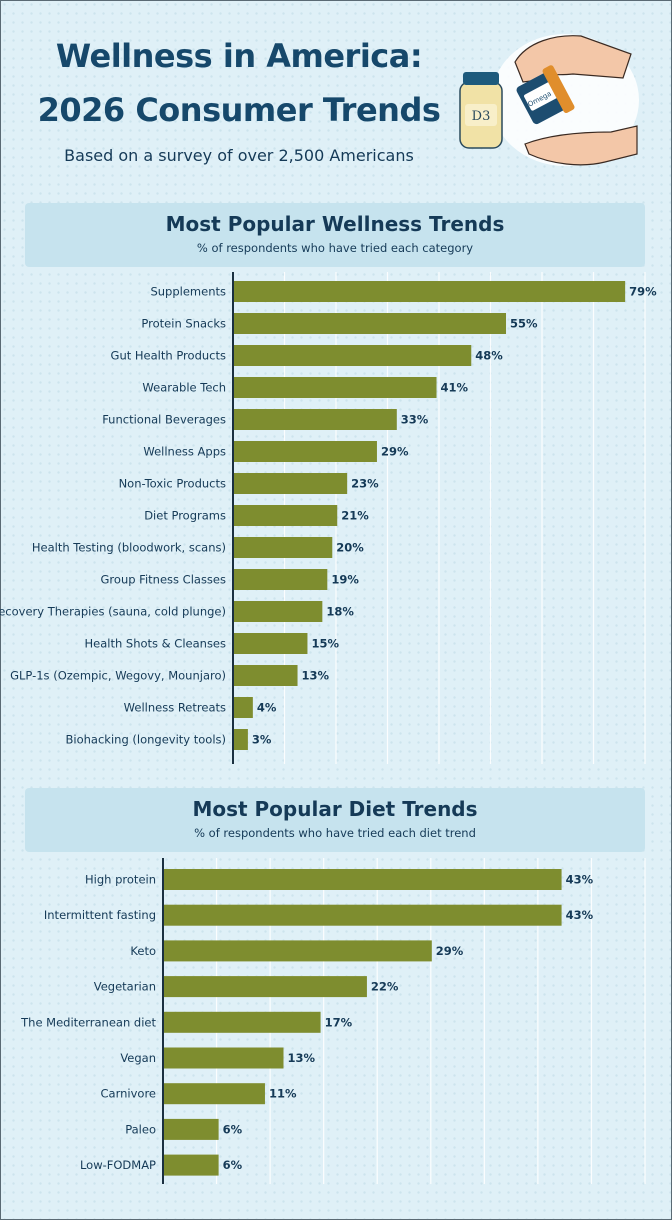 The height and width of the screenshot is (1220, 672). Describe the element at coordinates (138, 1058) in the screenshot. I see `diet-category-label: Vegan` at that location.